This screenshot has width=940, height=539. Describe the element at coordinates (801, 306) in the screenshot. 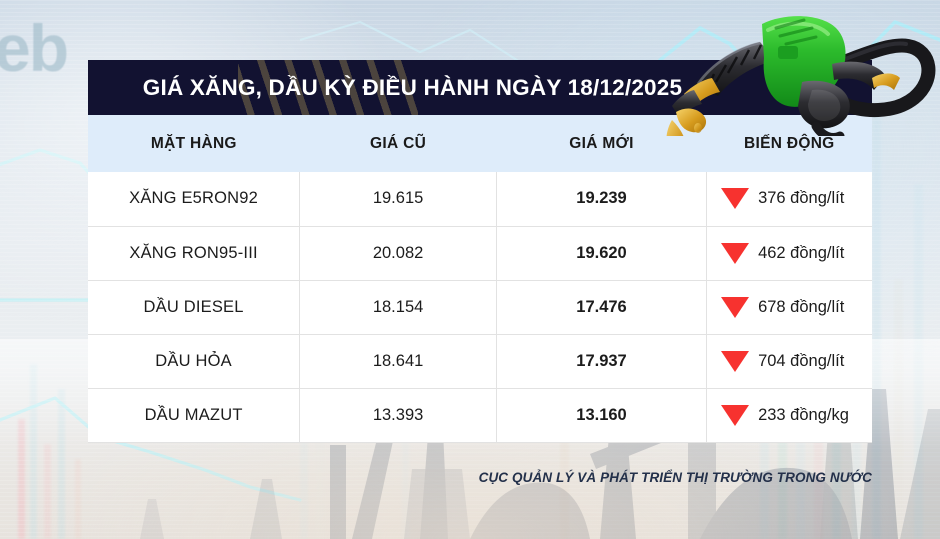

I see `change-value: 678 đồng/lít` at that location.